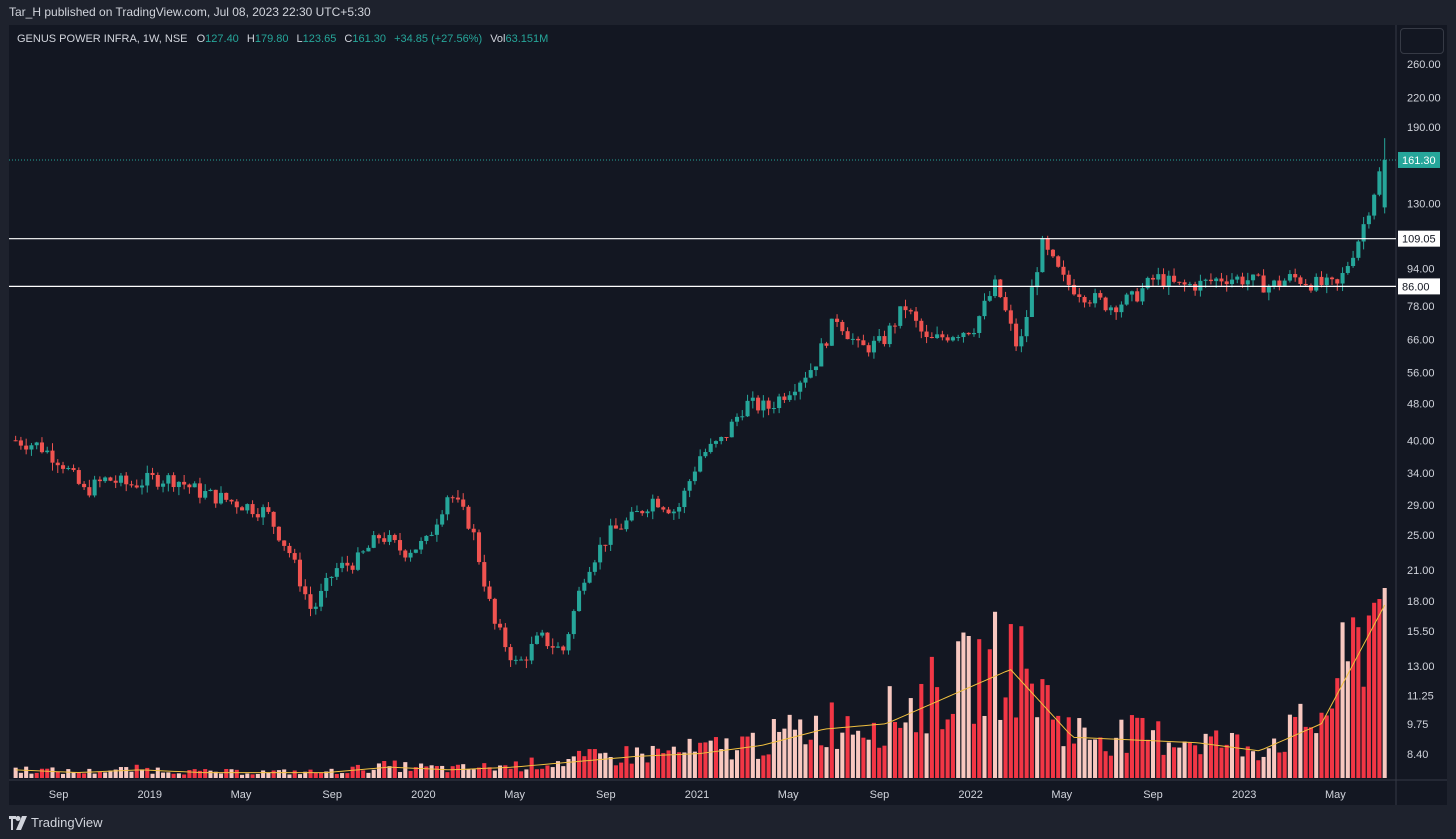 Image resolution: width=1456 pixels, height=839 pixels. What do you see at coordinates (1417, 725) in the screenshot?
I see `y-tick-label: 9.75` at bounding box center [1417, 725].